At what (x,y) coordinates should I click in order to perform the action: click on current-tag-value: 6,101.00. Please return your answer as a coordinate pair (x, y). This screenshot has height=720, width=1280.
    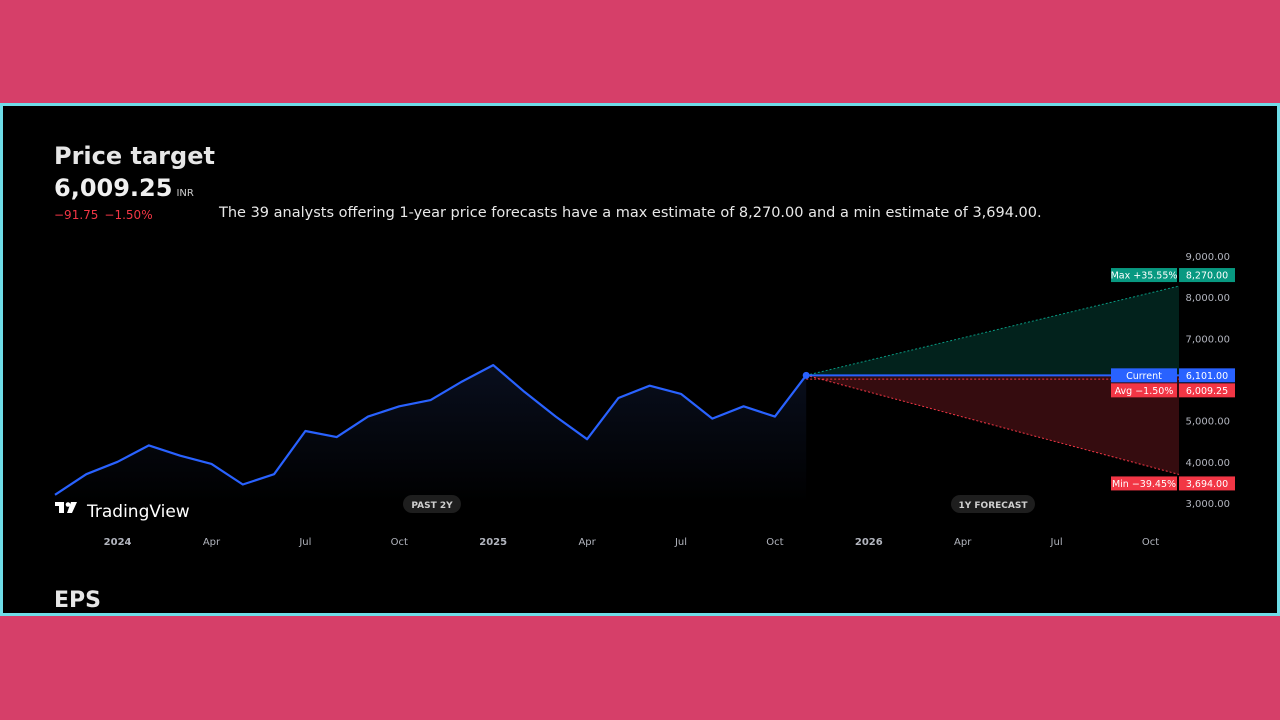
    Looking at the image, I should click on (1207, 376).